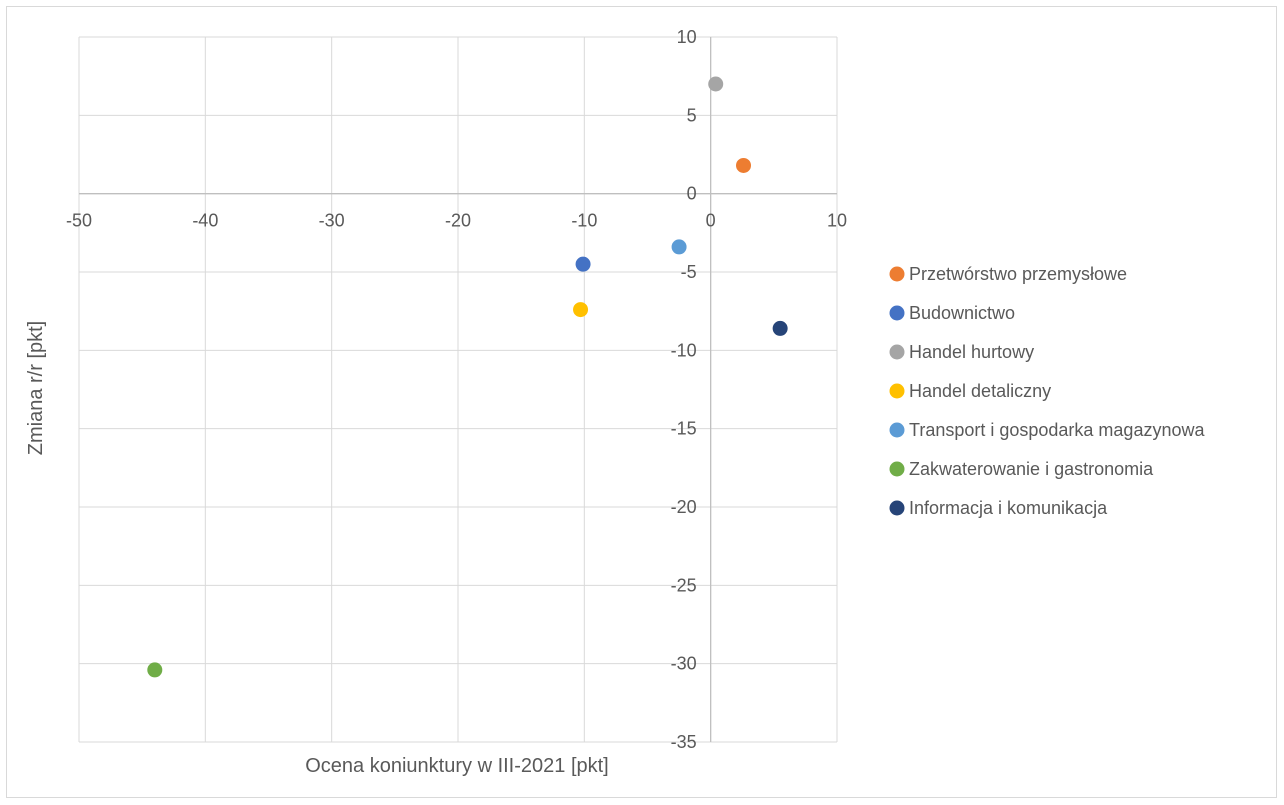 This screenshot has width=1284, height=805. Describe the element at coordinates (837, 221) in the screenshot. I see `x-tick-label: 10` at that location.